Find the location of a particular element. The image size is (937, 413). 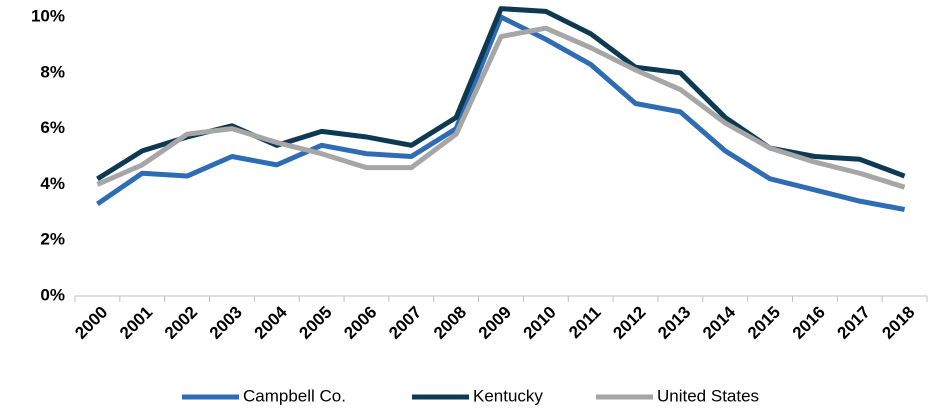

y-tick-label: 6% is located at coordinates (52, 127).